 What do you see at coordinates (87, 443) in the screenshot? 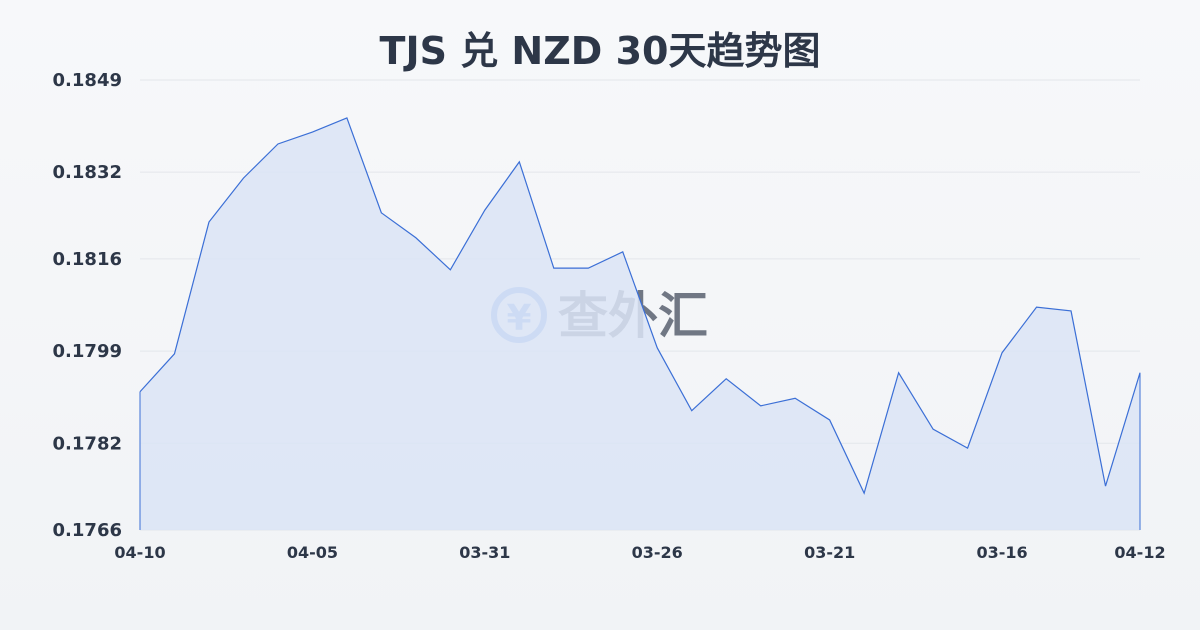
I see `y-tick-label: 0.1782` at bounding box center [87, 443].